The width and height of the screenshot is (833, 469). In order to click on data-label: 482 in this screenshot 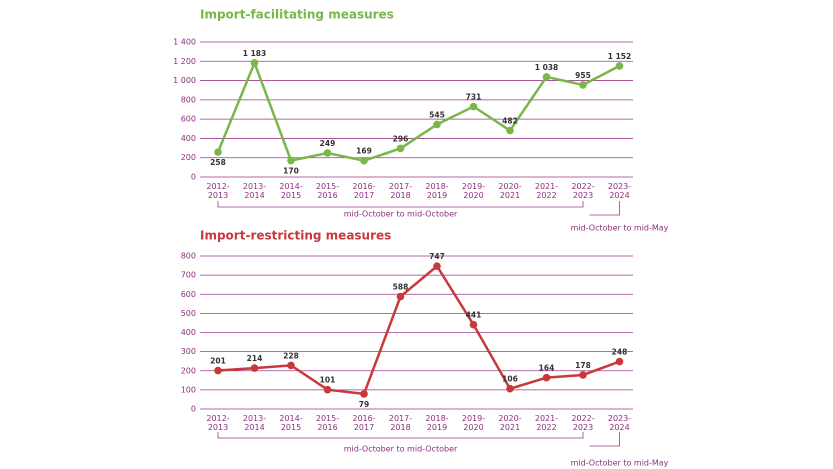, I will do `click(510, 121)`.